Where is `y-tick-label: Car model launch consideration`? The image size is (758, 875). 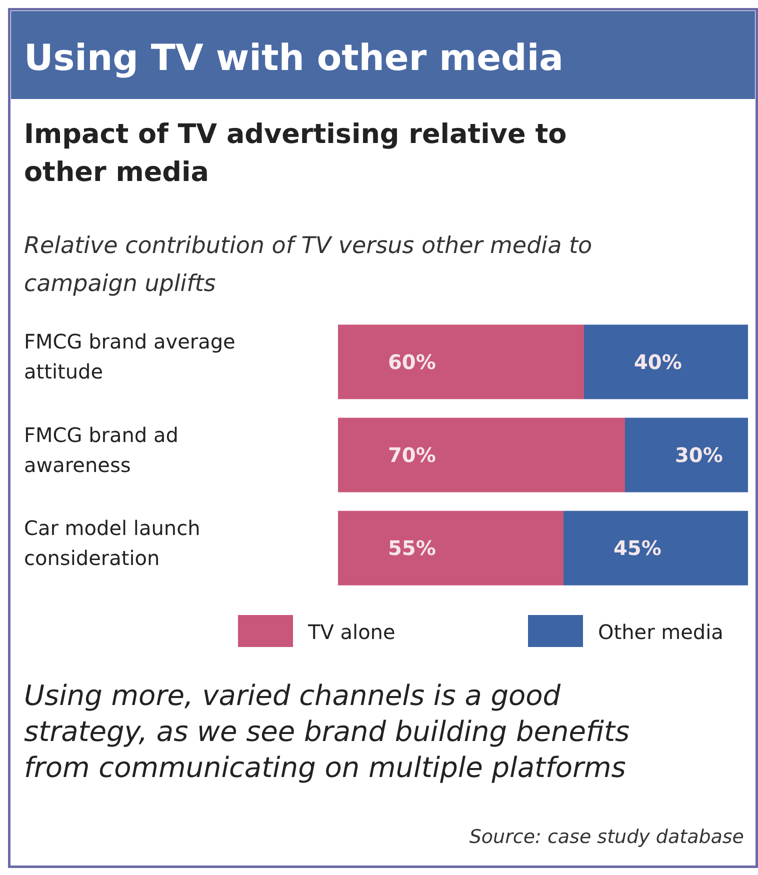 y-tick-label: Car model launch consideration is located at coordinates (112, 543).